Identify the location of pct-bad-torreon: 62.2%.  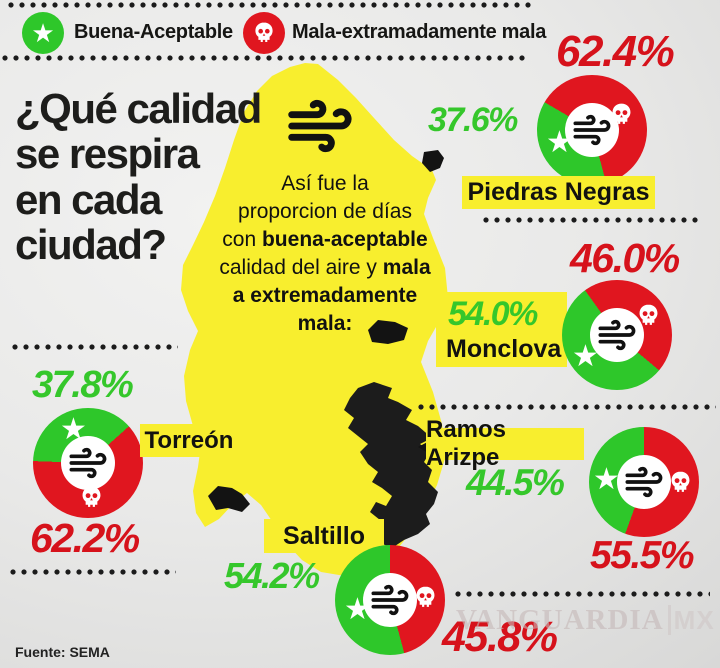
(85, 538).